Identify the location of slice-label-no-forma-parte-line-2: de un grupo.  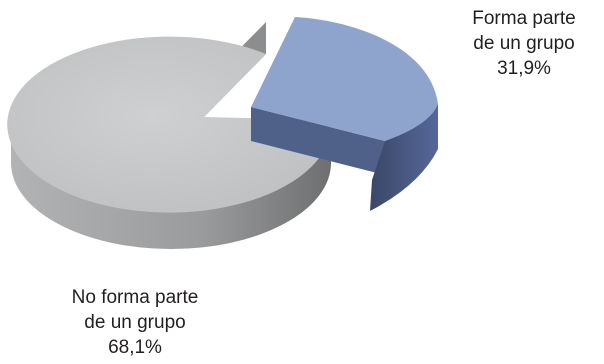
(135, 322).